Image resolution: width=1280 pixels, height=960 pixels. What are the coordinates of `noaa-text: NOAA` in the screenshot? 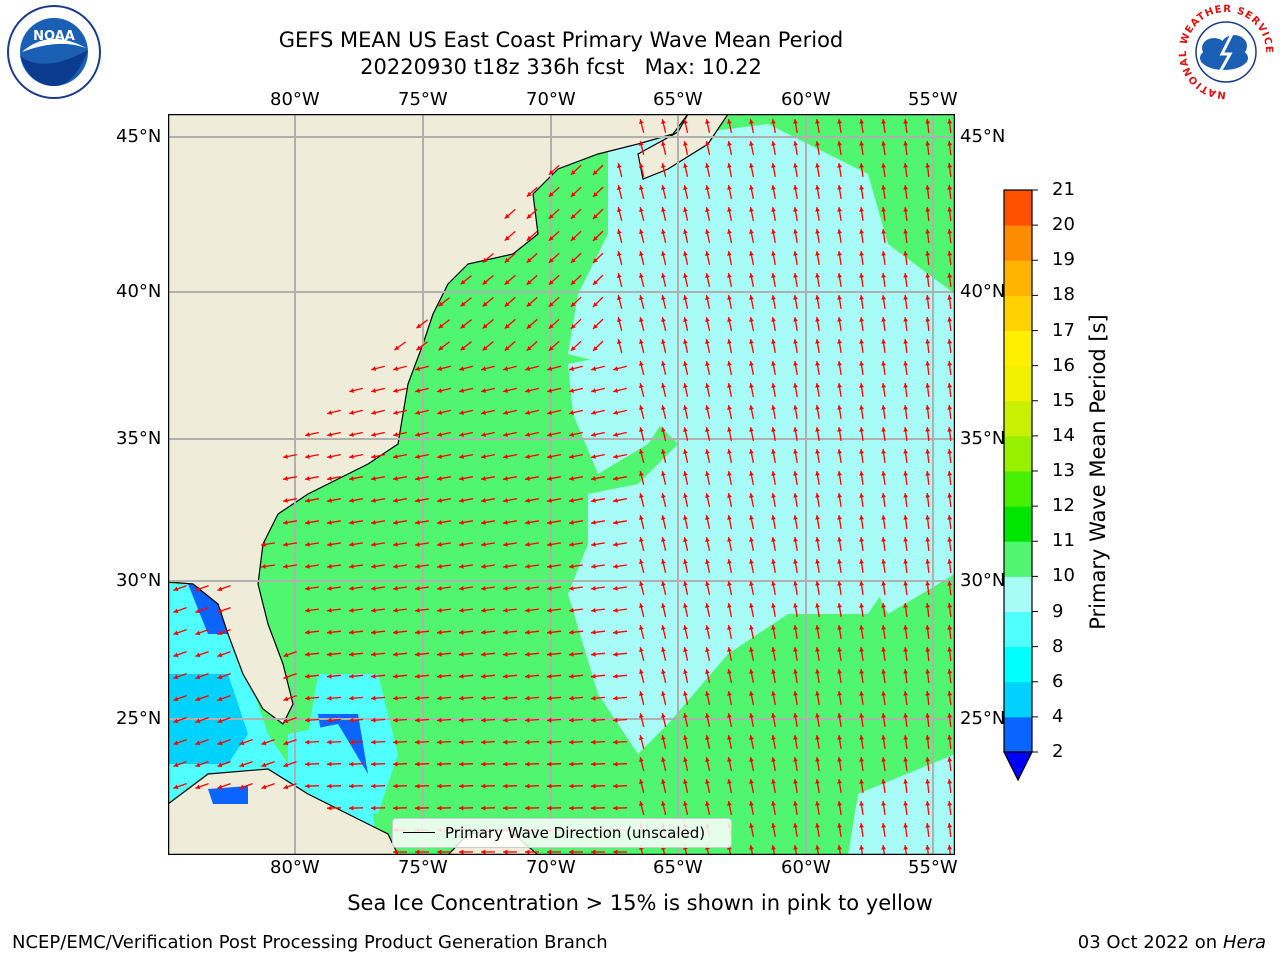 It's located at (54, 36).